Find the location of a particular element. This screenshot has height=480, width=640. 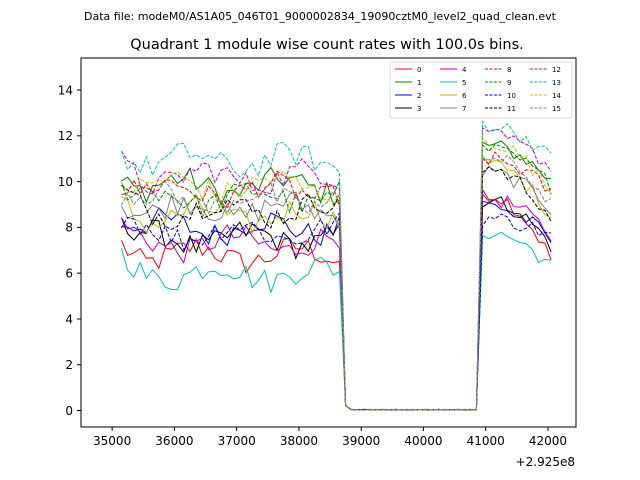

legend-label-15: 15 is located at coordinates (556, 109).